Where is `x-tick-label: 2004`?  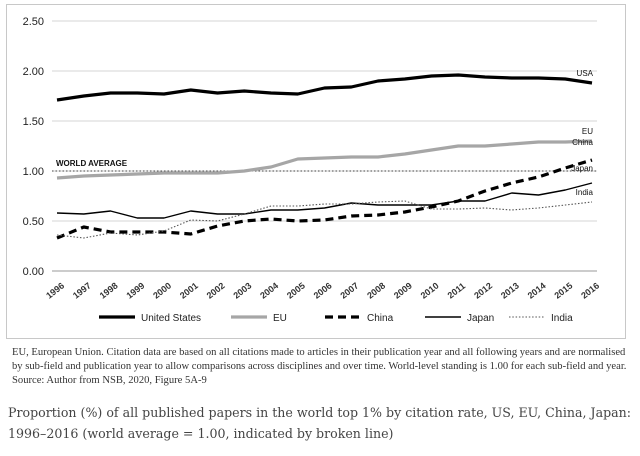
x-tick-label: 2004 is located at coordinates (269, 291).